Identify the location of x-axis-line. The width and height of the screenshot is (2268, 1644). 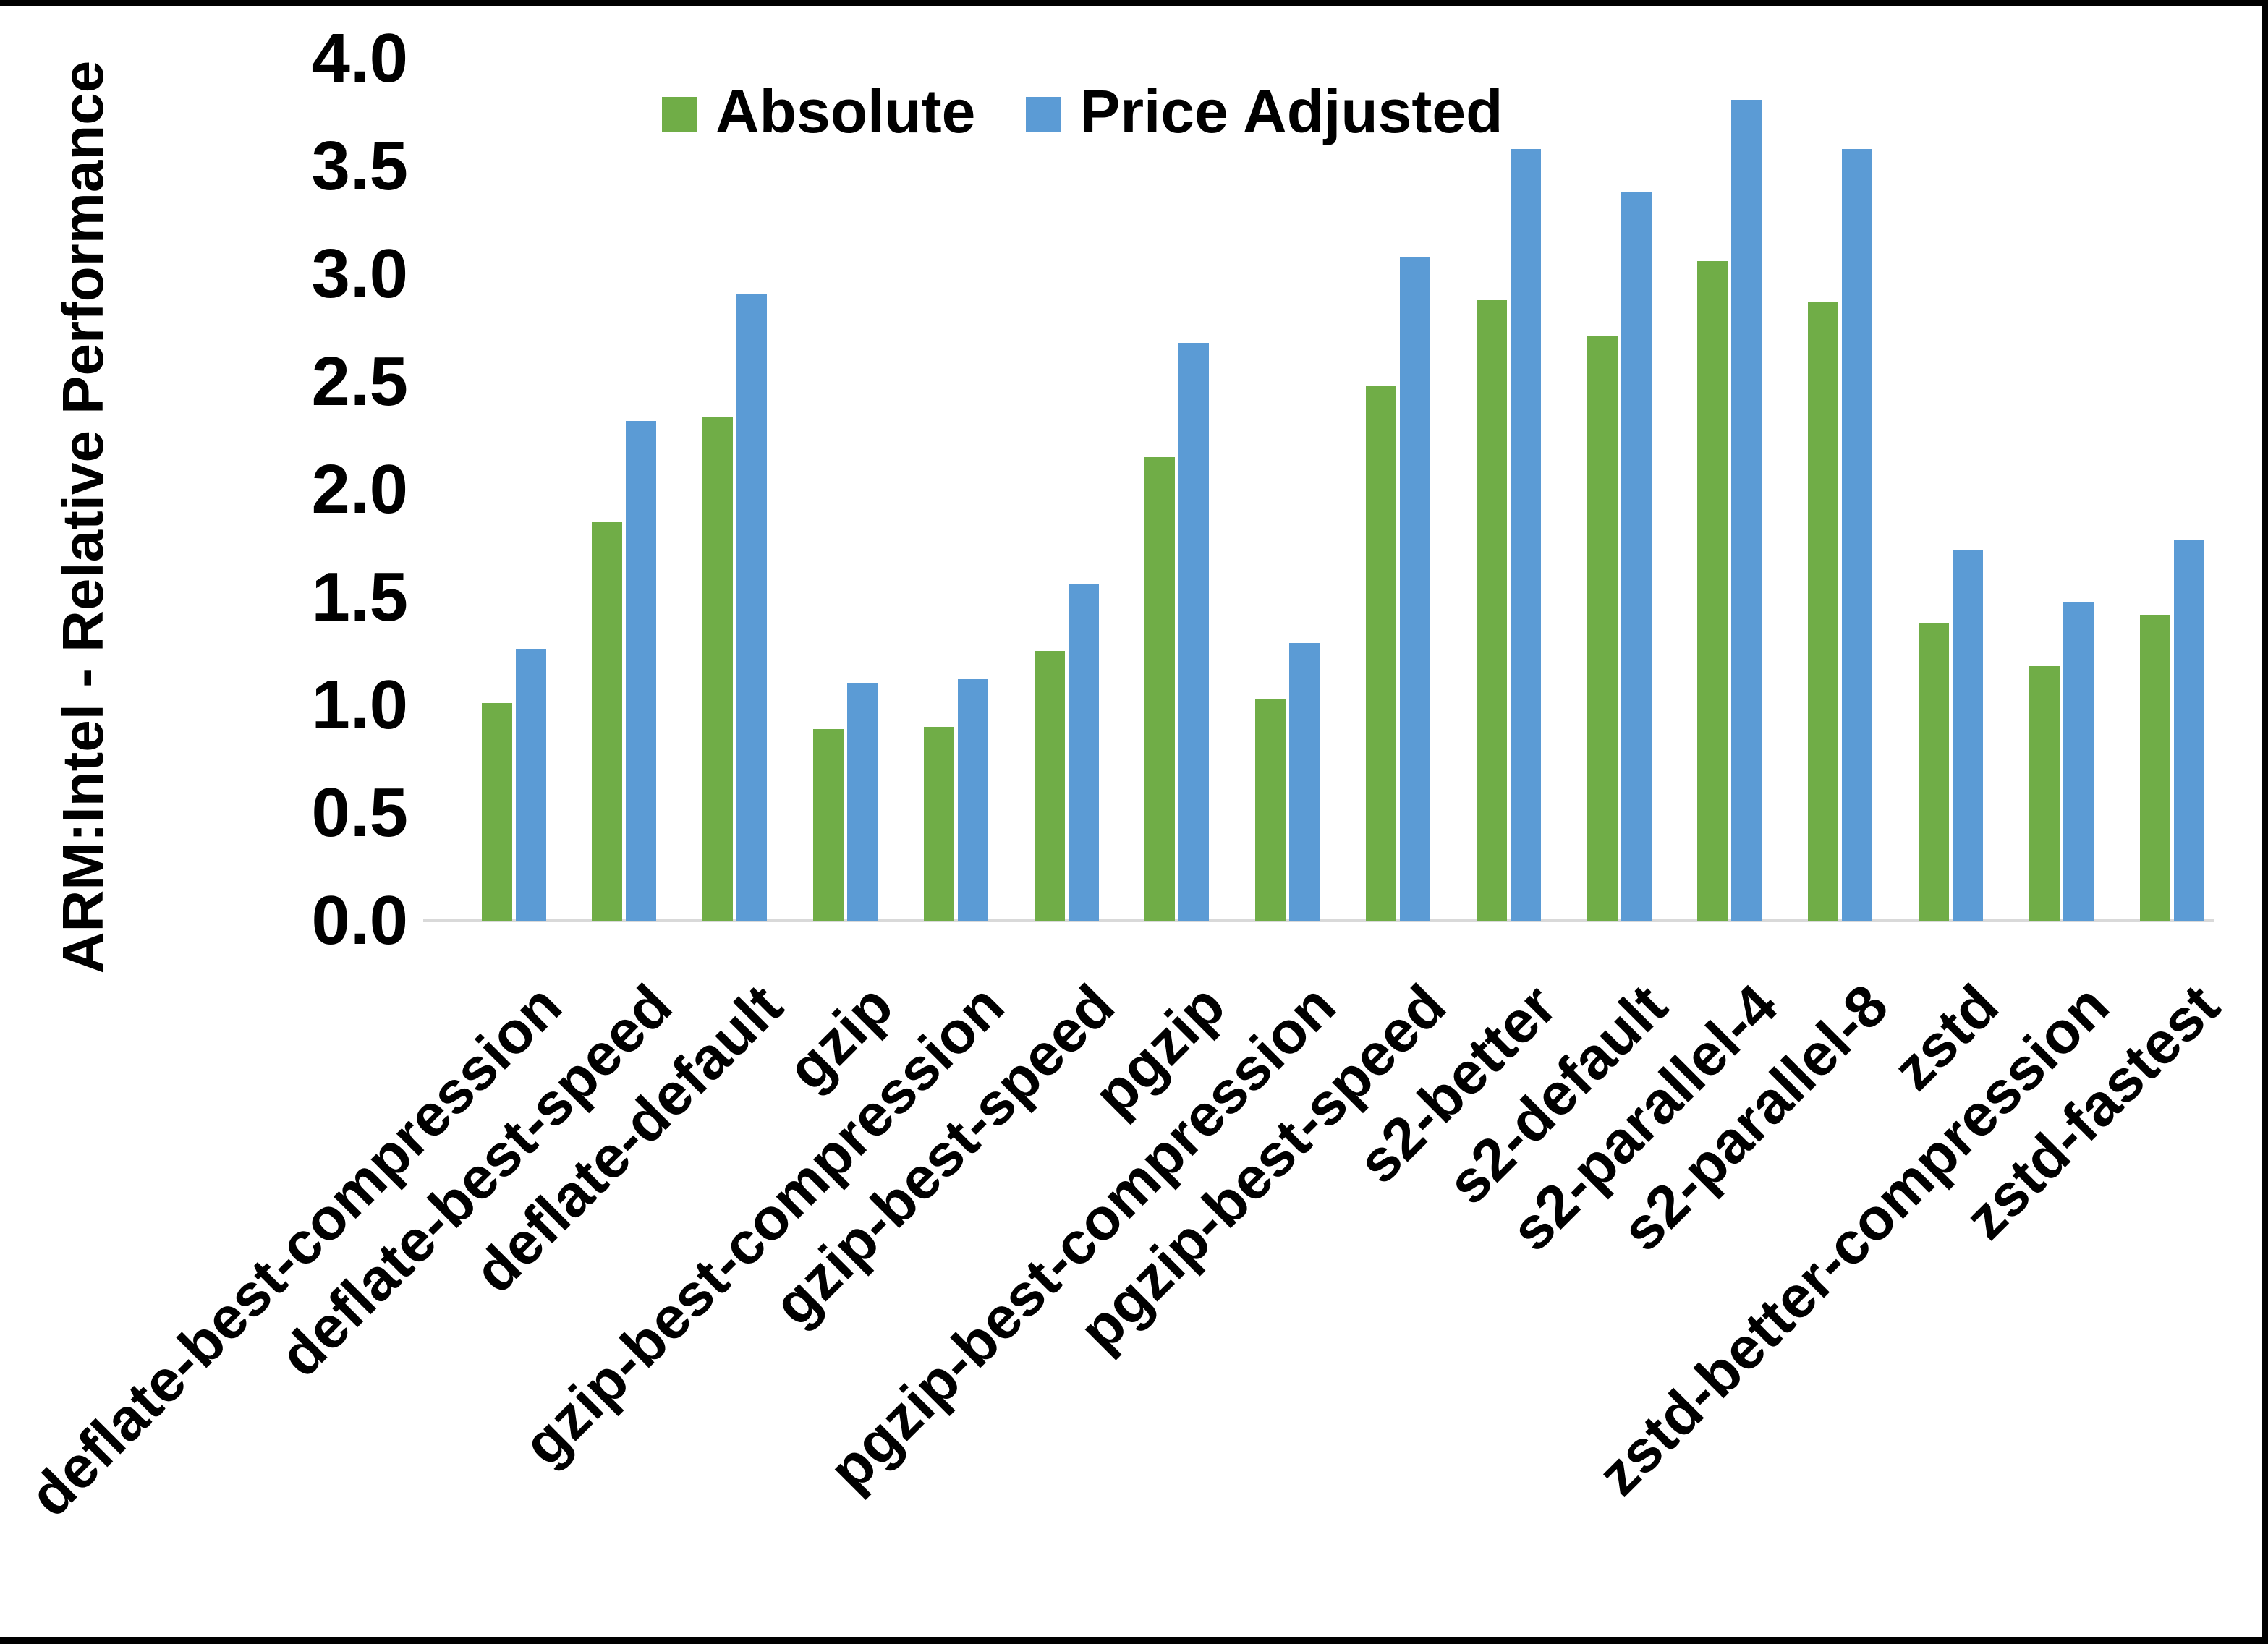
(1318, 920).